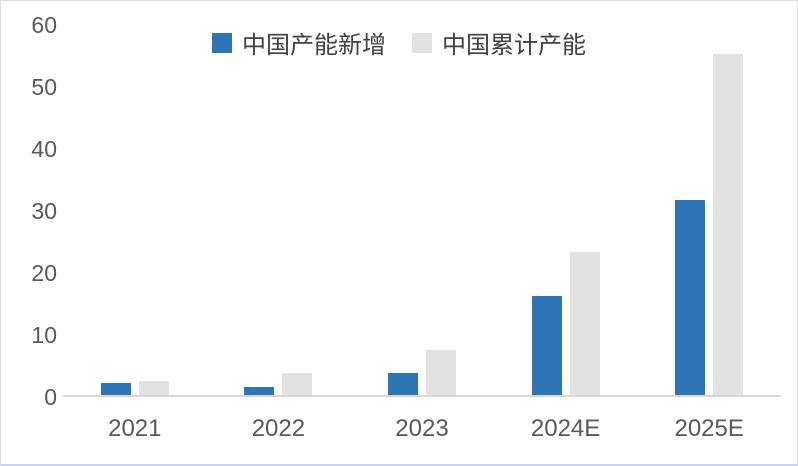  Describe the element at coordinates (278, 428) in the screenshot. I see `x-label-2022: 2022` at that location.